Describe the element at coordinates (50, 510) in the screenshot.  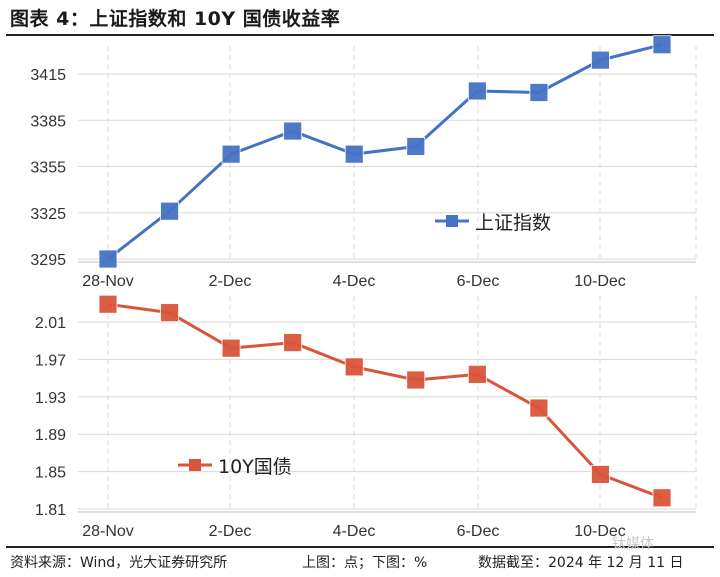
I see `y-tick-label: 1.81` at that location.